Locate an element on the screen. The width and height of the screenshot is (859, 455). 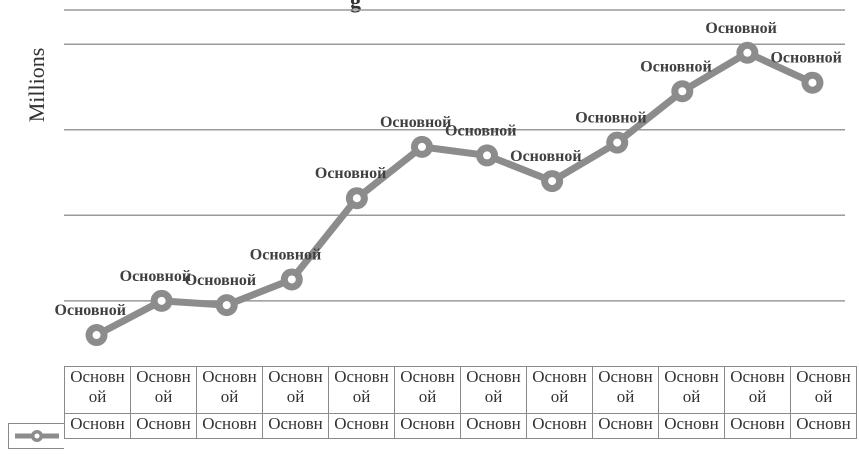
data-label-1: Основной is located at coordinates (155, 276).